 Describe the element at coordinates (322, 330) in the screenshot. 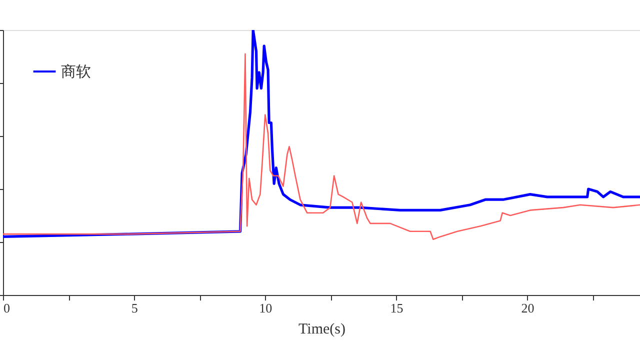

I see `x-axis-title: Time(s)` at that location.